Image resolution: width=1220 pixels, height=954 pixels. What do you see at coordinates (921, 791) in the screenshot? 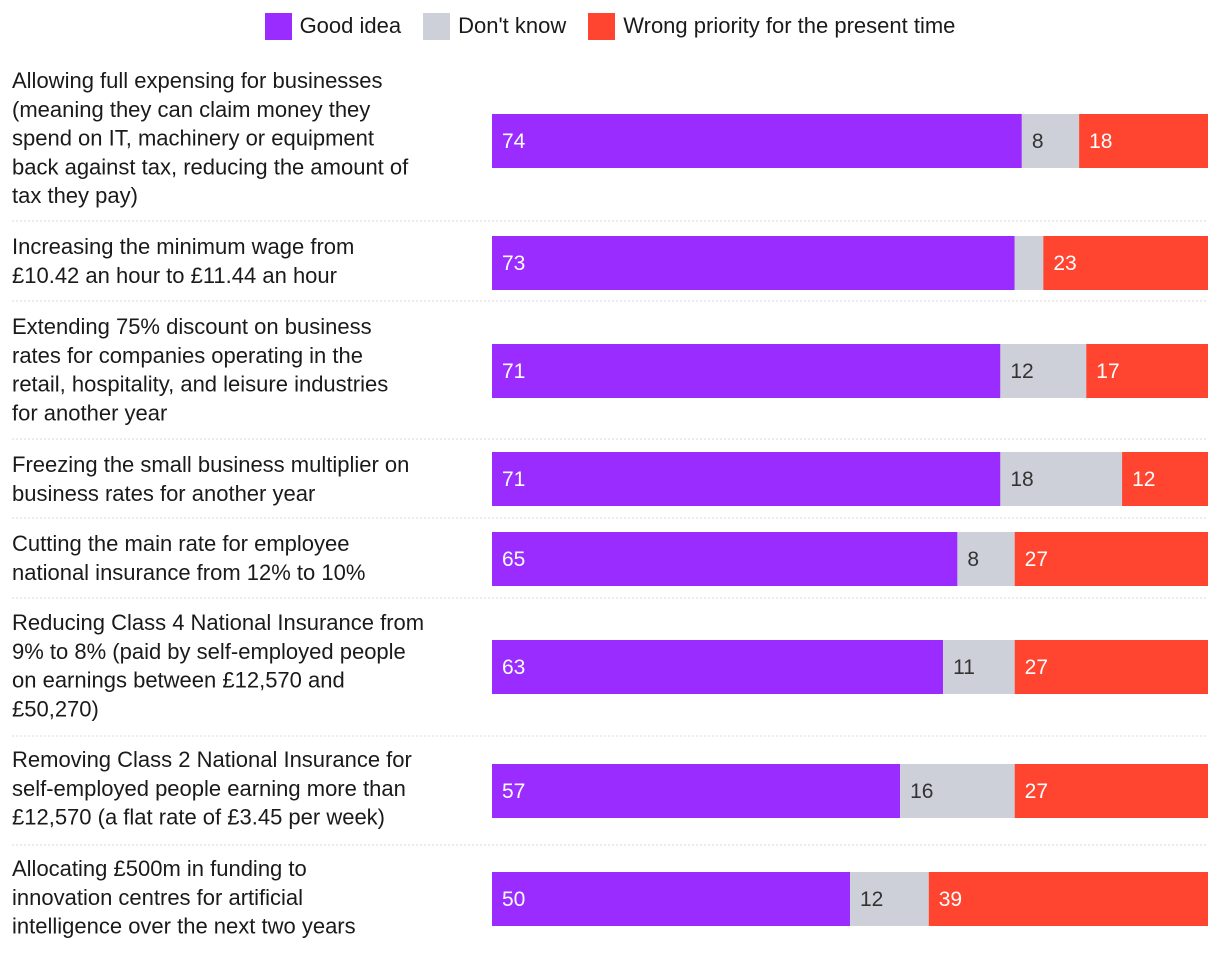
I see `value-label-dont-know-class-2-ni: 16` at bounding box center [921, 791].